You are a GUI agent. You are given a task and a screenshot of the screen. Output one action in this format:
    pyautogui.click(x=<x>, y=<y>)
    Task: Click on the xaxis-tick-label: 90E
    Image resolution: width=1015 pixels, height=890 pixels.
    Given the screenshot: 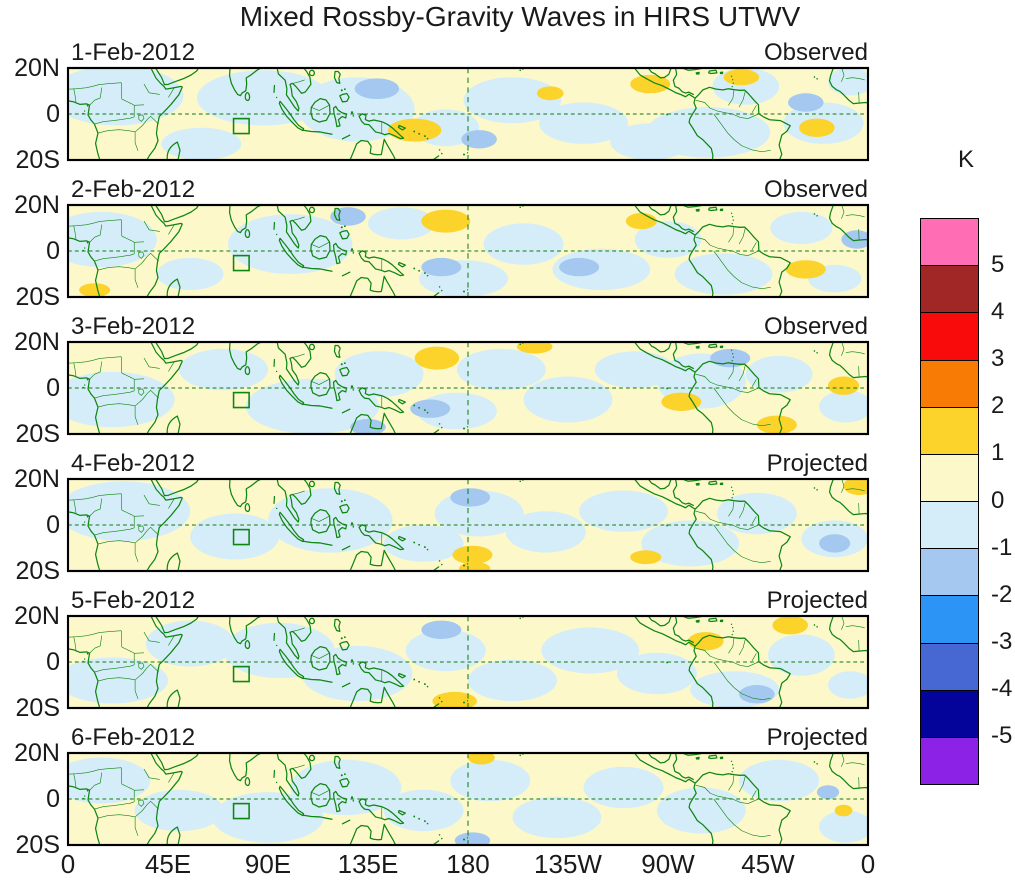 What is the action you would take?
    pyautogui.click(x=268, y=864)
    